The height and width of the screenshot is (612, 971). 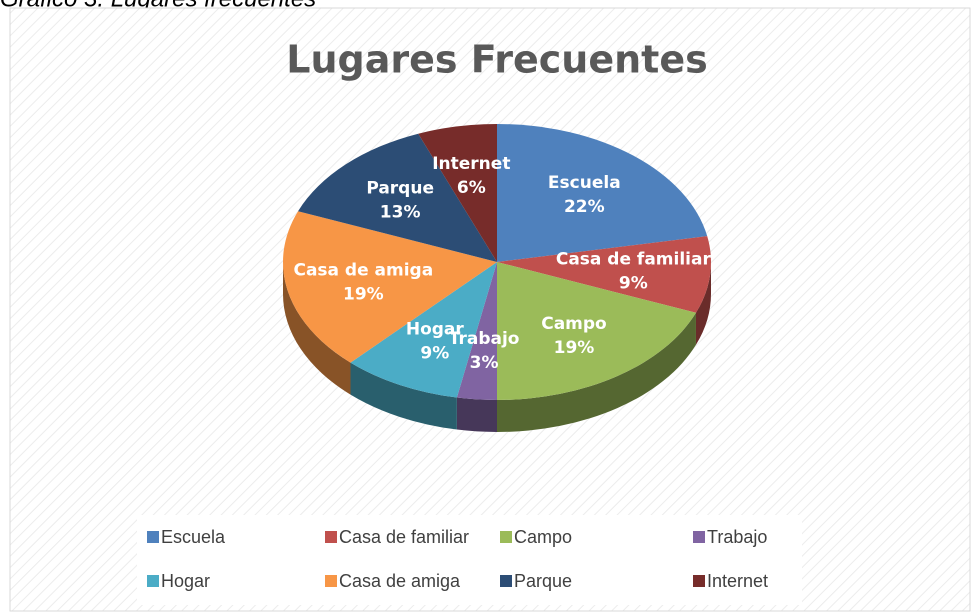 I want to click on slice-label: Casa de familiar, so click(x=634, y=259).